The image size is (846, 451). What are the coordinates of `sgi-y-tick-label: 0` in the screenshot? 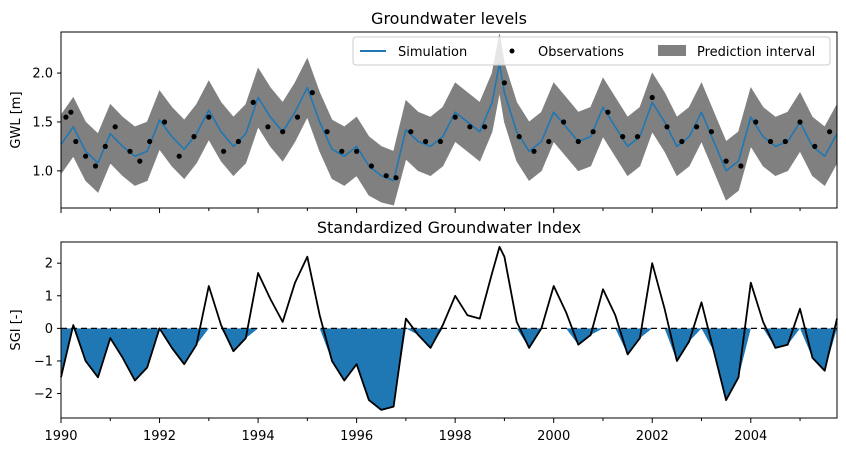 It's located at (49, 329).